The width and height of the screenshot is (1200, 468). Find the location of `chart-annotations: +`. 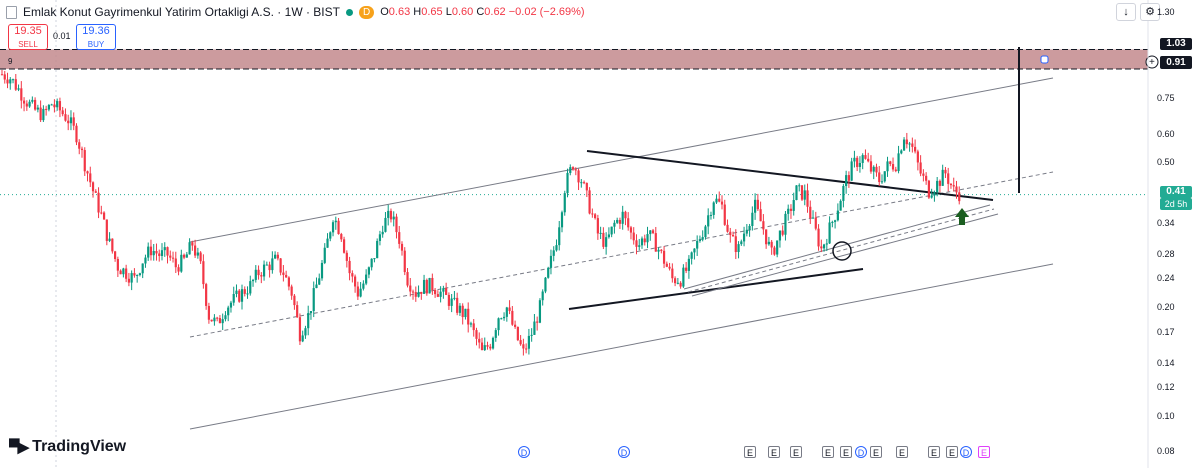

chart-annotations: + is located at coordinates (995, 158).